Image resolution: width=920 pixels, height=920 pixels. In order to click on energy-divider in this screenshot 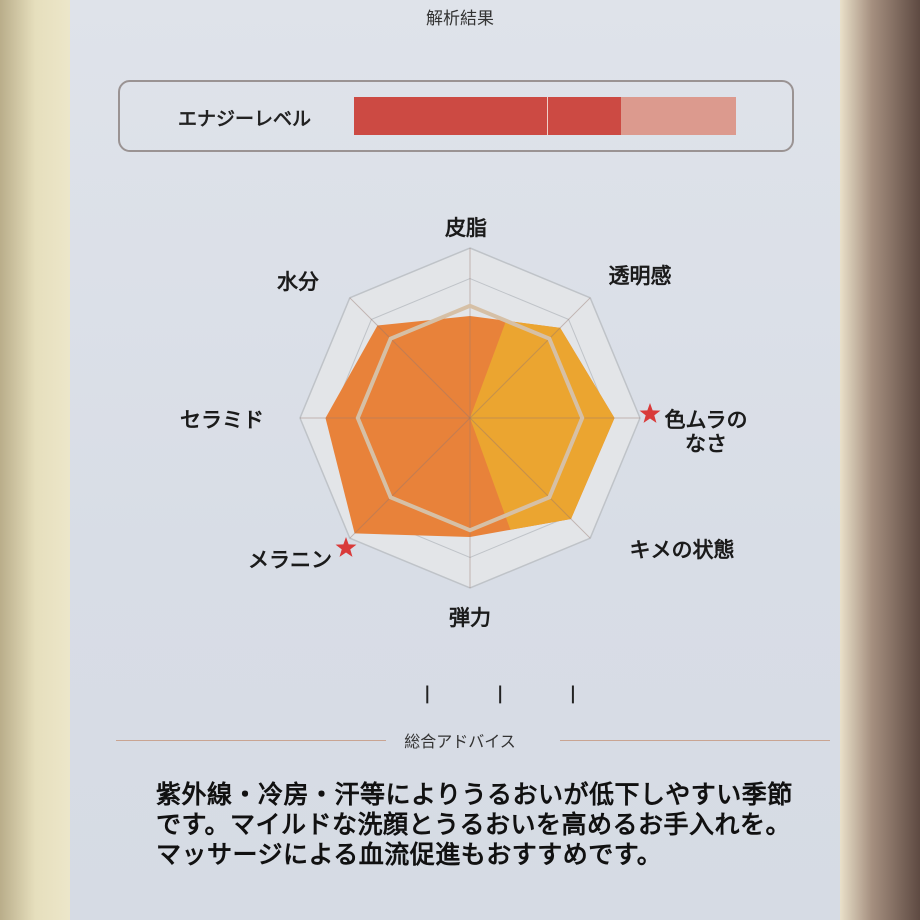, I will do `click(547, 116)`.